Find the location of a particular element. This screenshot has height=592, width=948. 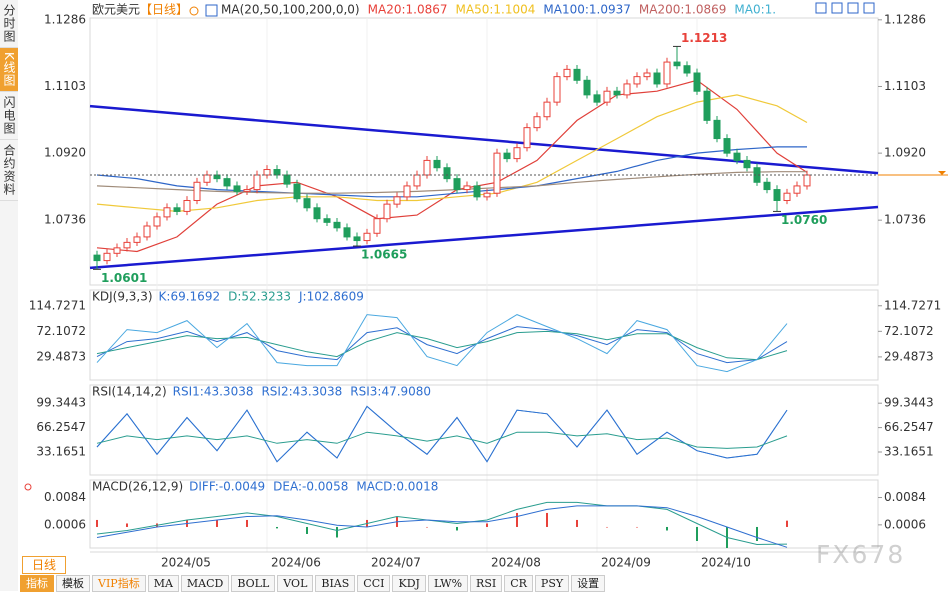

toolbar-button: PSY is located at coordinates (552, 583).